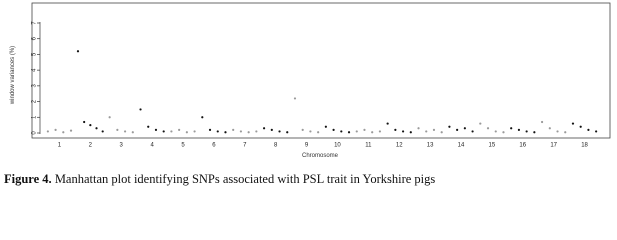 This screenshot has width=617, height=240. What do you see at coordinates (35, 101) in the screenshot?
I see `y-tick-label: 2` at bounding box center [35, 101].